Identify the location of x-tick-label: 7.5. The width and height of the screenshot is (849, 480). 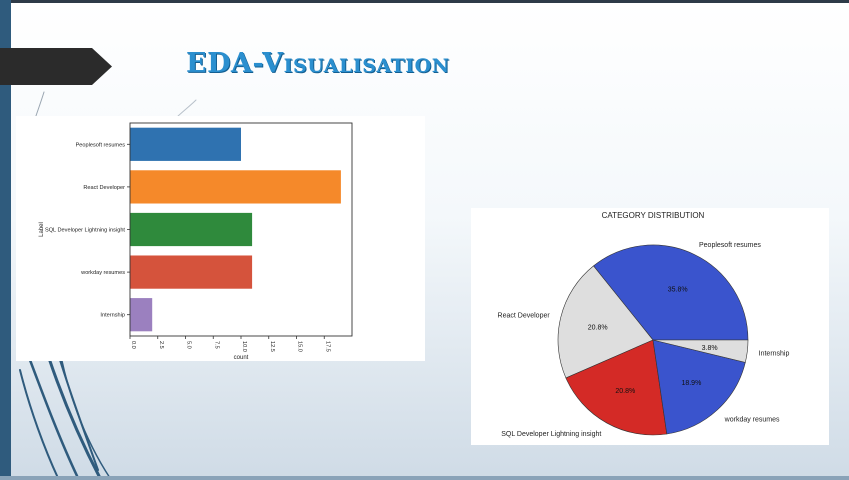
(216, 345).